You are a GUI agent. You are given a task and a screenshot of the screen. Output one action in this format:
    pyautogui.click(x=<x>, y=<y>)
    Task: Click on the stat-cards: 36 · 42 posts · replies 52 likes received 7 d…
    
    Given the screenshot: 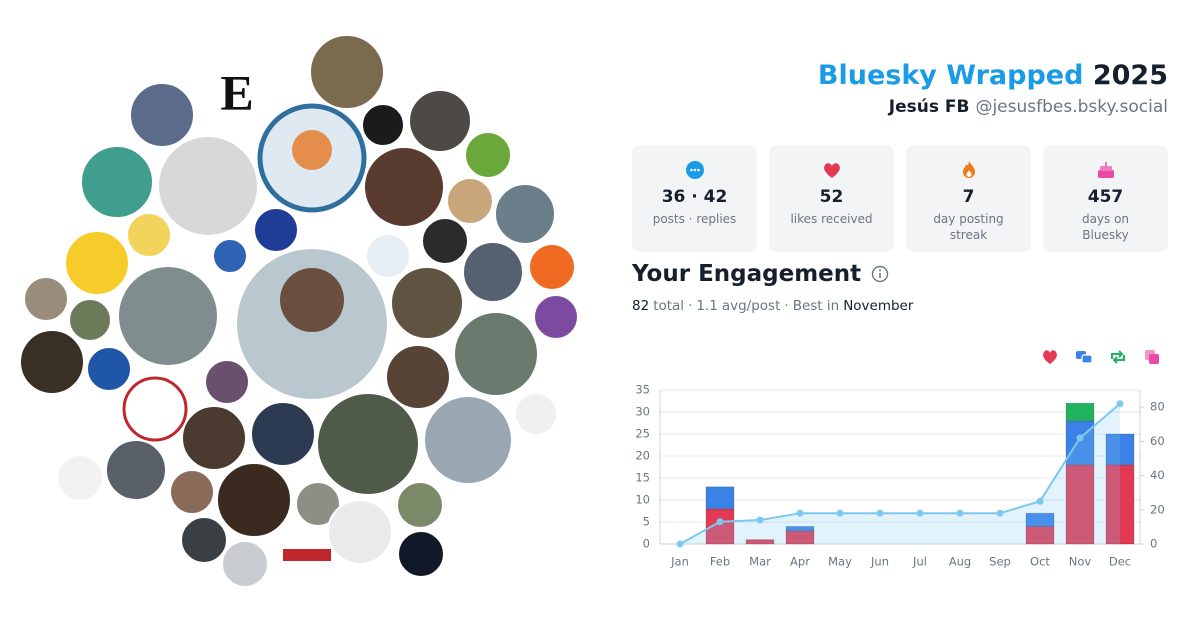 What is the action you would take?
    pyautogui.click(x=900, y=198)
    